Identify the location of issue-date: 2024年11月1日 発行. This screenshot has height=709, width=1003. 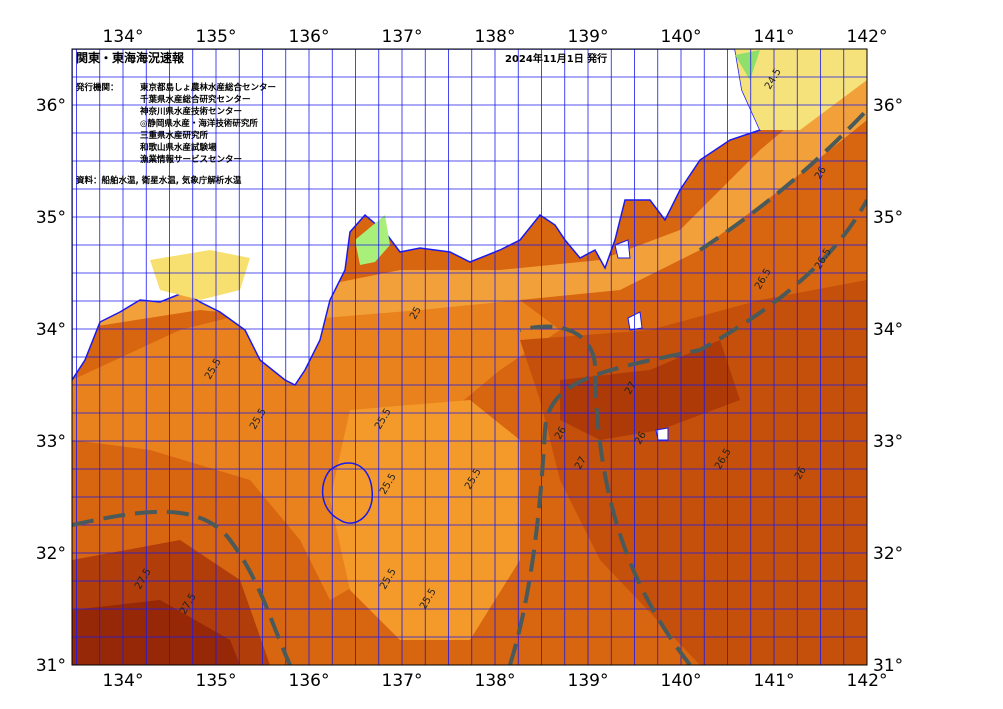
(556, 58).